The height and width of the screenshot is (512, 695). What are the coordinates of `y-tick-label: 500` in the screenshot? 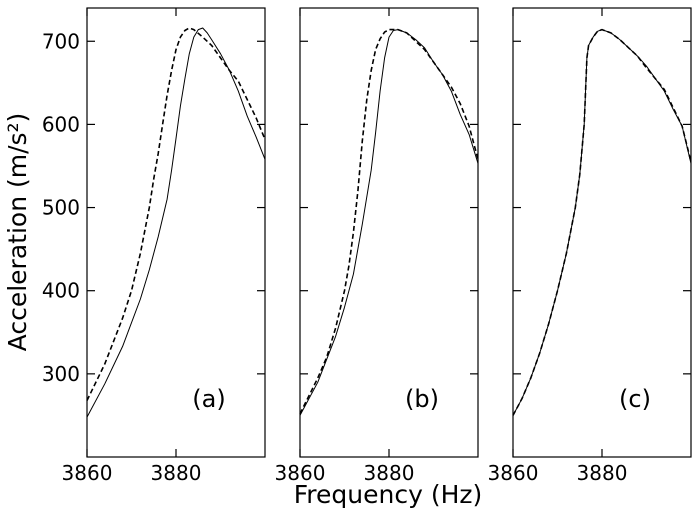 It's located at (61, 208).